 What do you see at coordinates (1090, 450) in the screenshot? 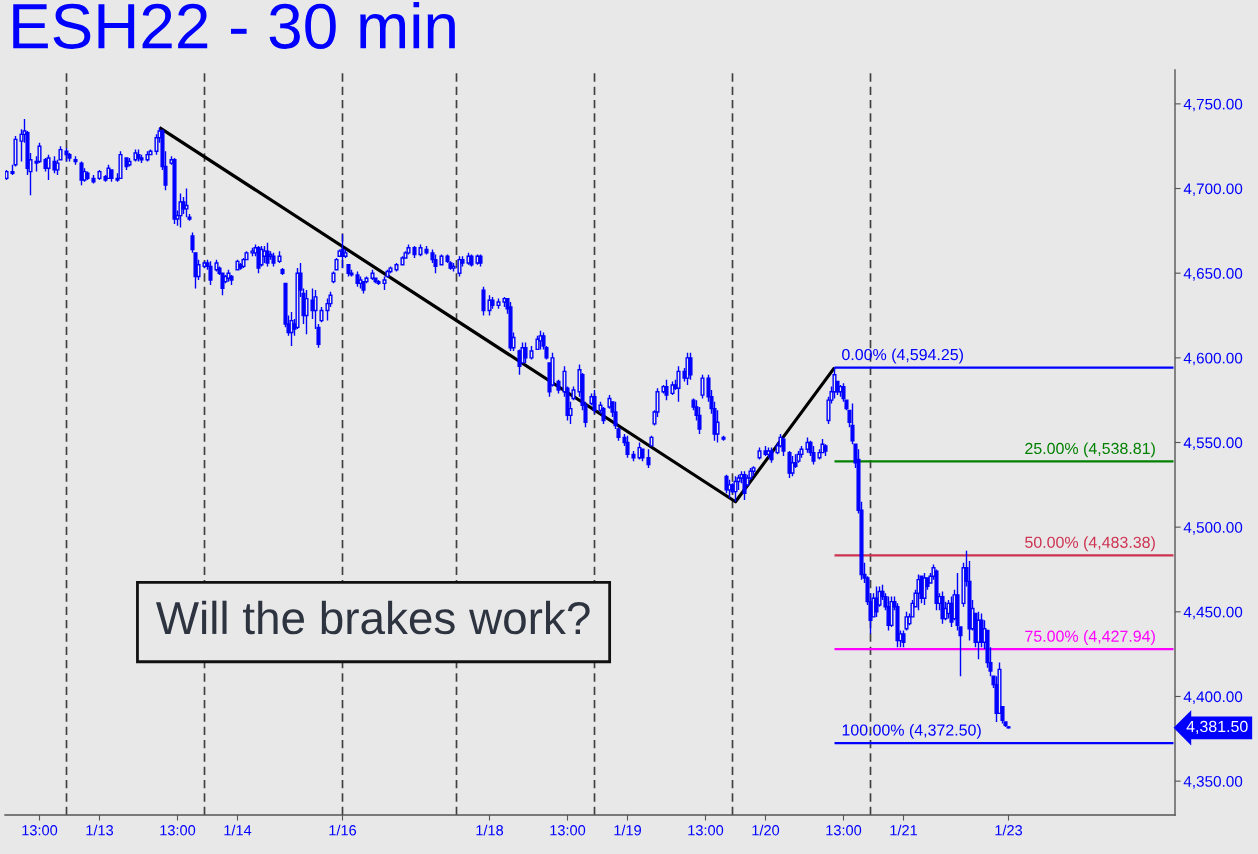
I see `series-label: 25.00% (4,538.81)` at bounding box center [1090, 450].